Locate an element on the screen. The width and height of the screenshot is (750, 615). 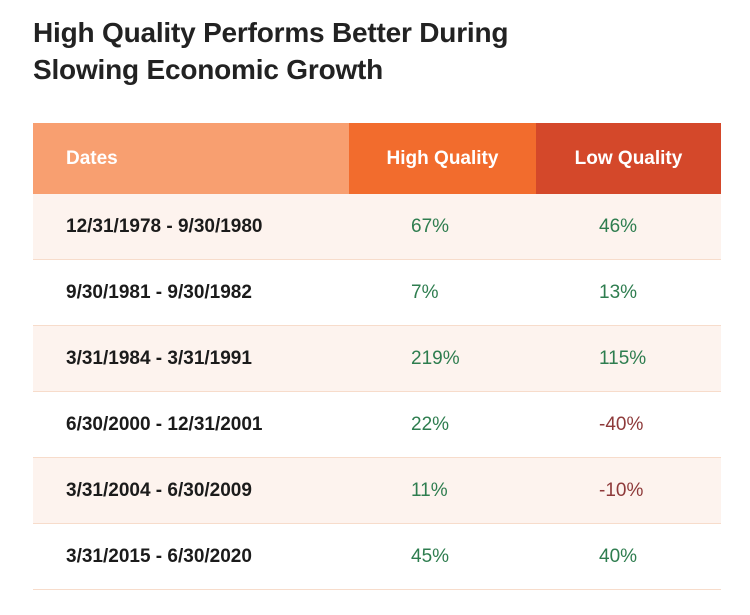
title-line-1: High Quality Performs Better During is located at coordinates (271, 32).